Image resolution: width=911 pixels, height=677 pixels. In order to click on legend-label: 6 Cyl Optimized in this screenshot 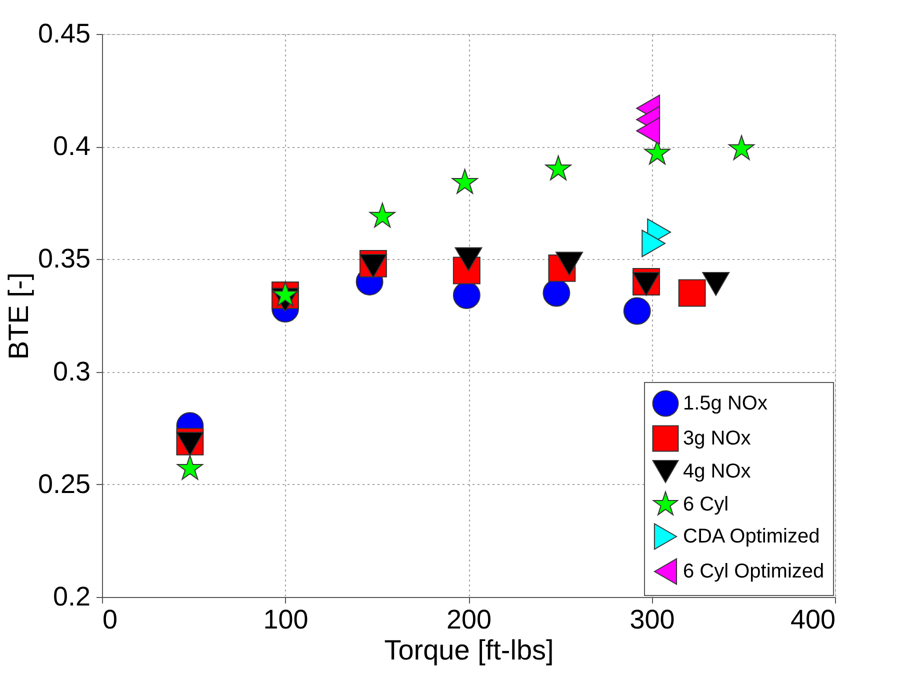, I will do `click(753, 571)`.